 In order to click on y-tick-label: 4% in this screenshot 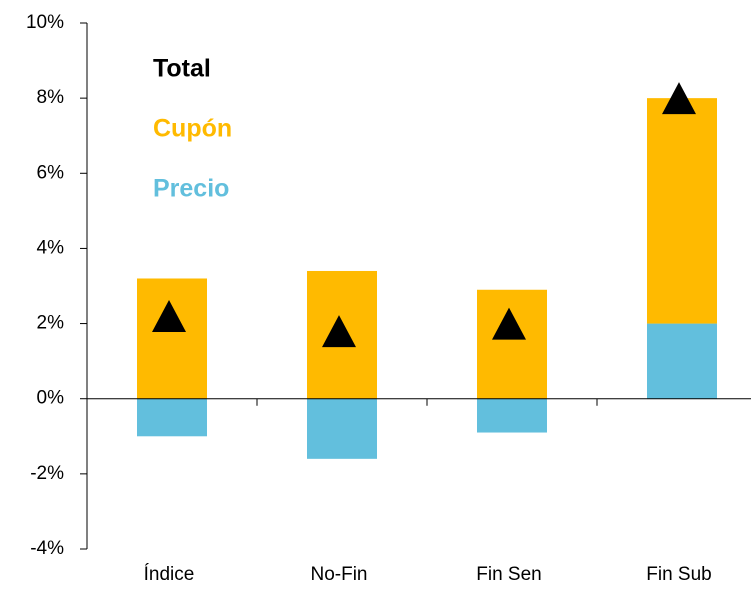, I will do `click(51, 247)`.